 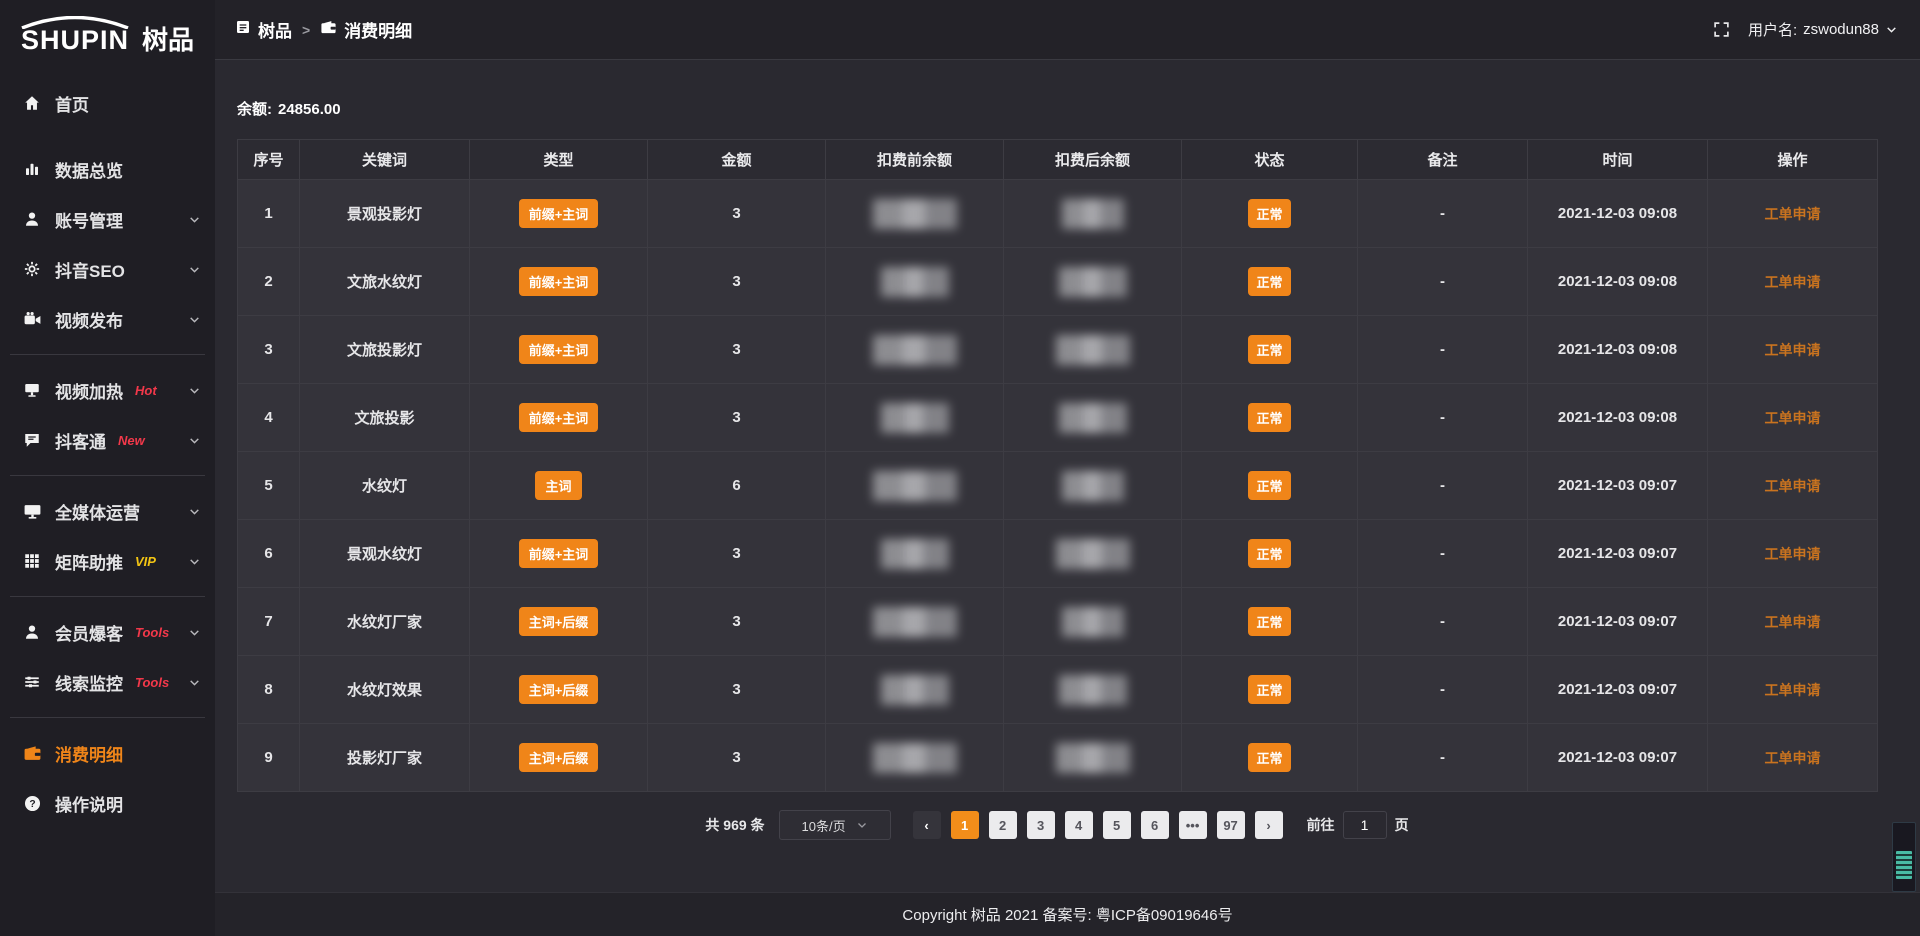 I want to click on mini-scrollbar, so click(x=1904, y=857).